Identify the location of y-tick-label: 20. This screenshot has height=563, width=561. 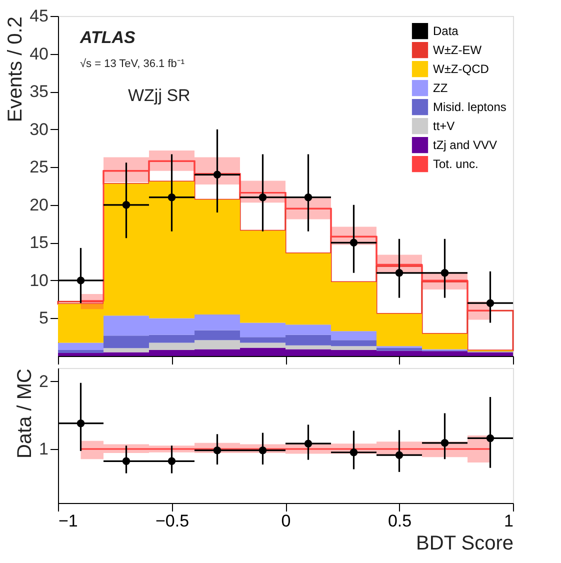
(39, 204).